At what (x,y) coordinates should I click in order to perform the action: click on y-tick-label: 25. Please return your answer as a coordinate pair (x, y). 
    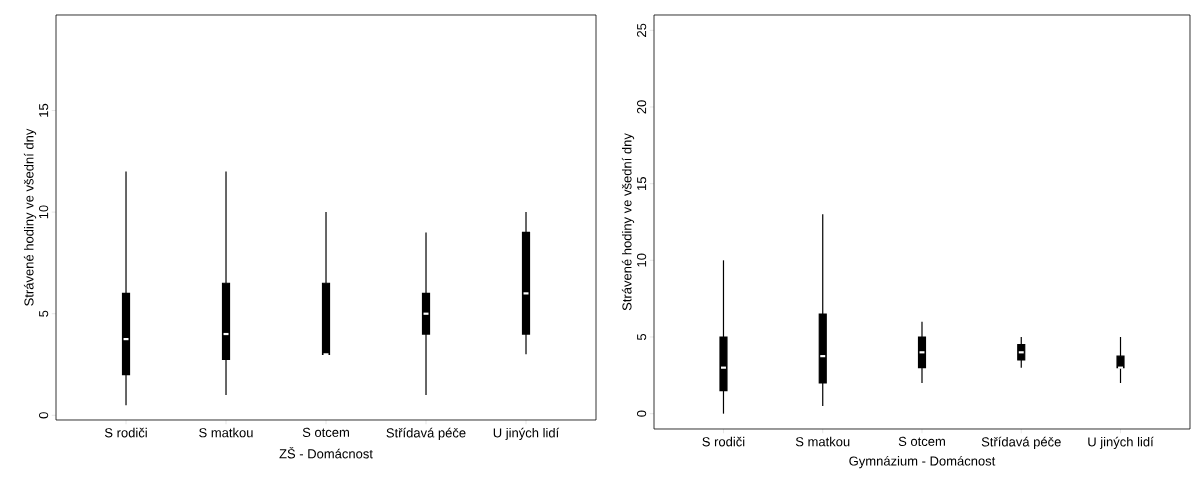
    Looking at the image, I should click on (642, 30).